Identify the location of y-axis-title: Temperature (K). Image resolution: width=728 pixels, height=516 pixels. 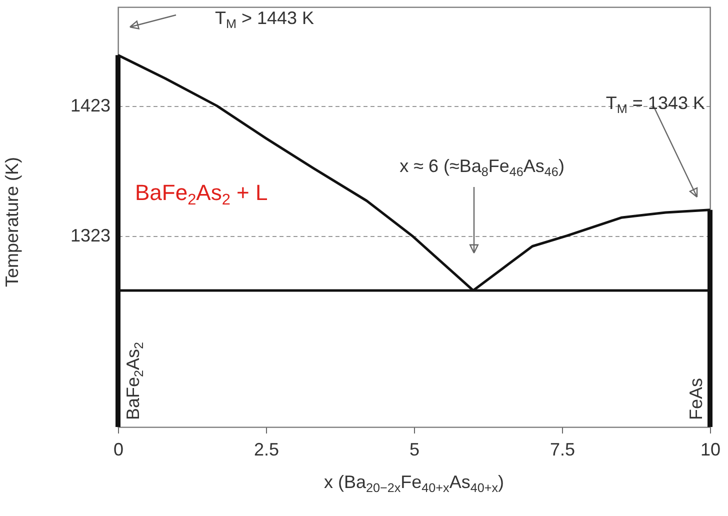
(12, 221).